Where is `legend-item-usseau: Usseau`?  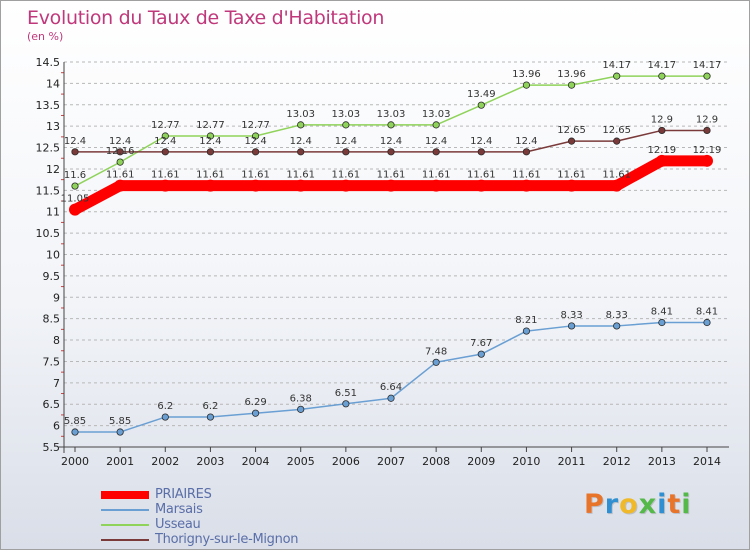
legend-item-usseau: Usseau is located at coordinates (231, 524).